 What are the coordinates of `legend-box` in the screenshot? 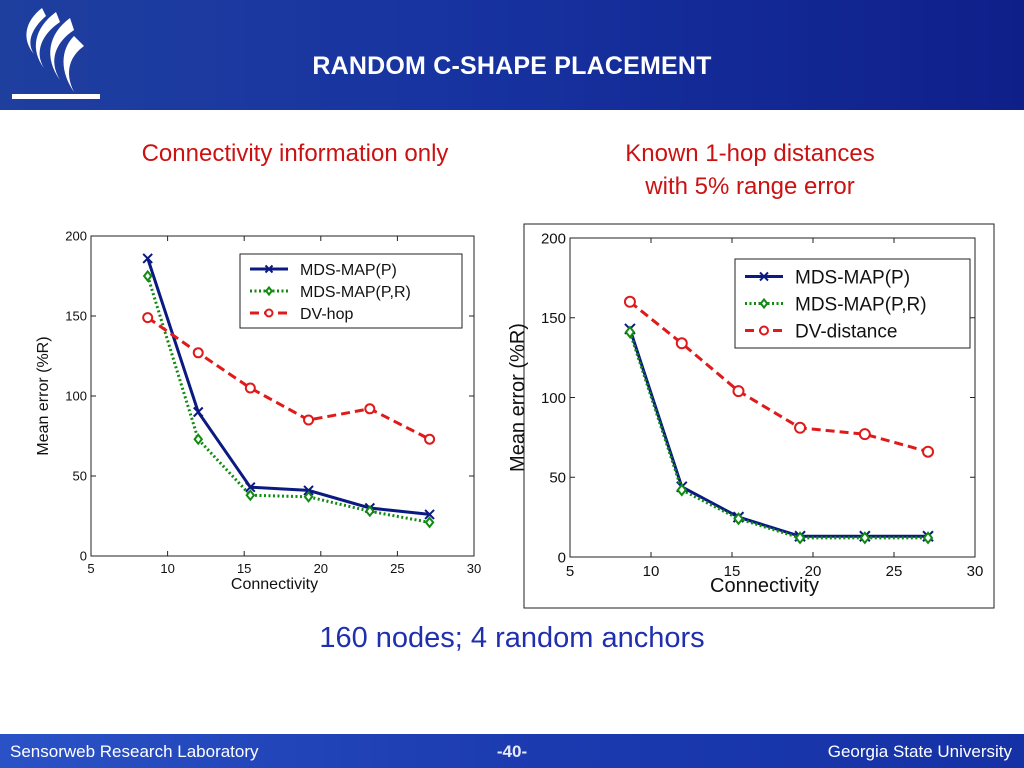 It's located at (852, 303).